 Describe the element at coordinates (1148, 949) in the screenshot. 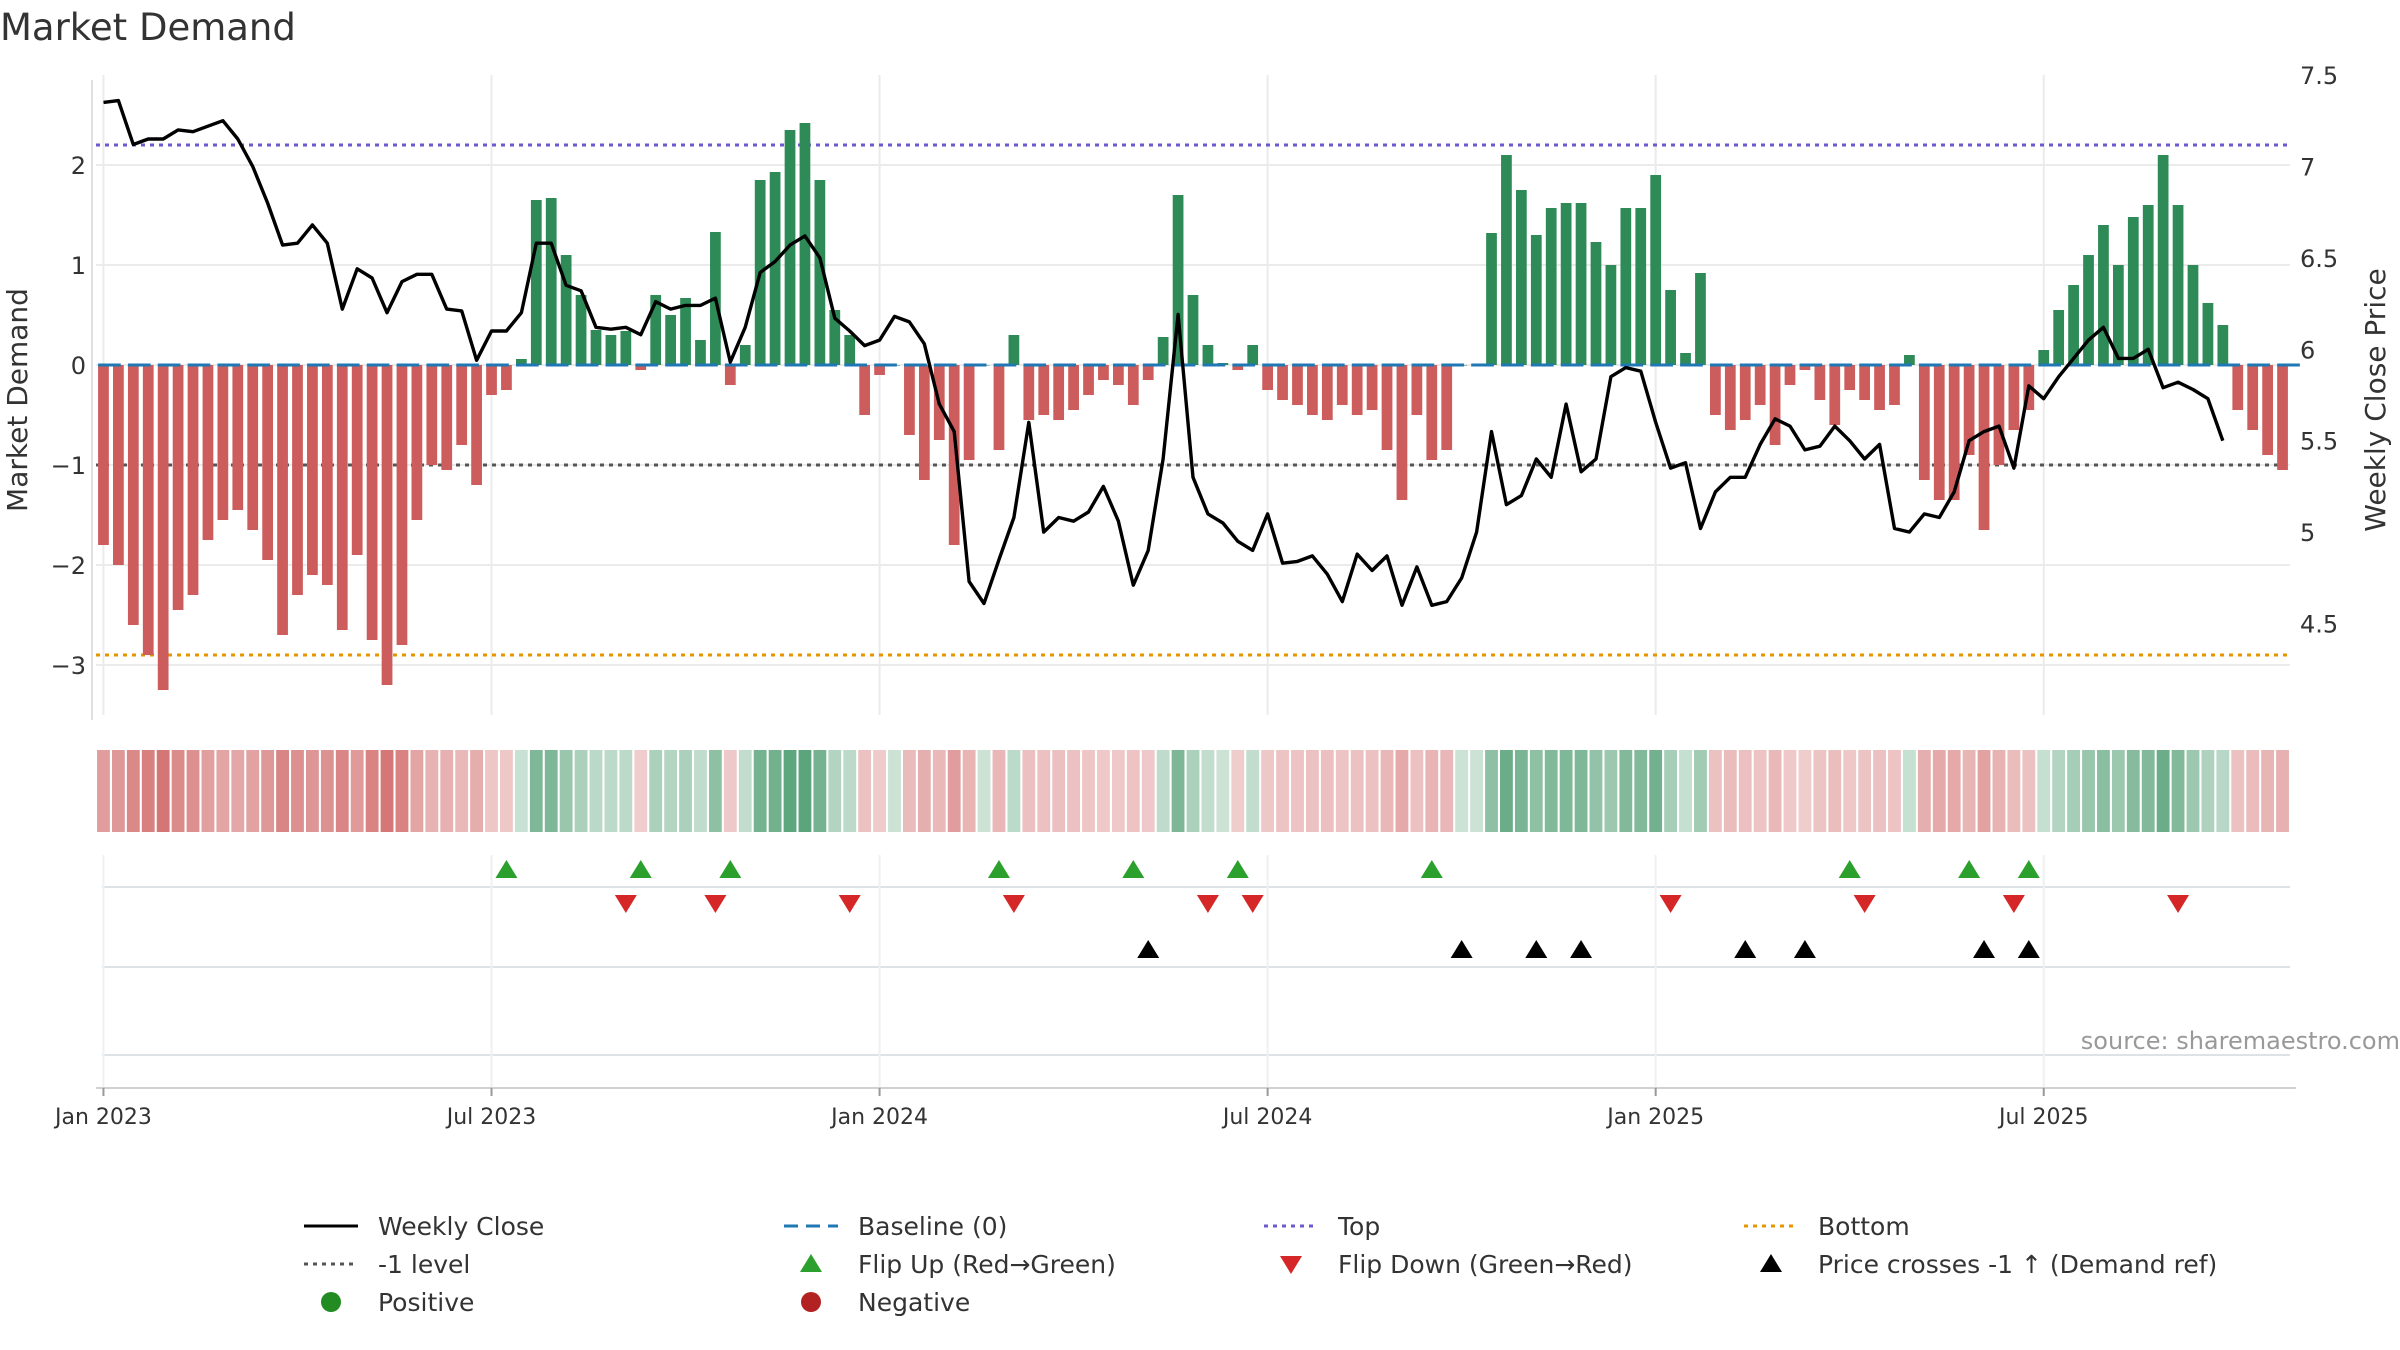

I see `price-cross-marker` at that location.